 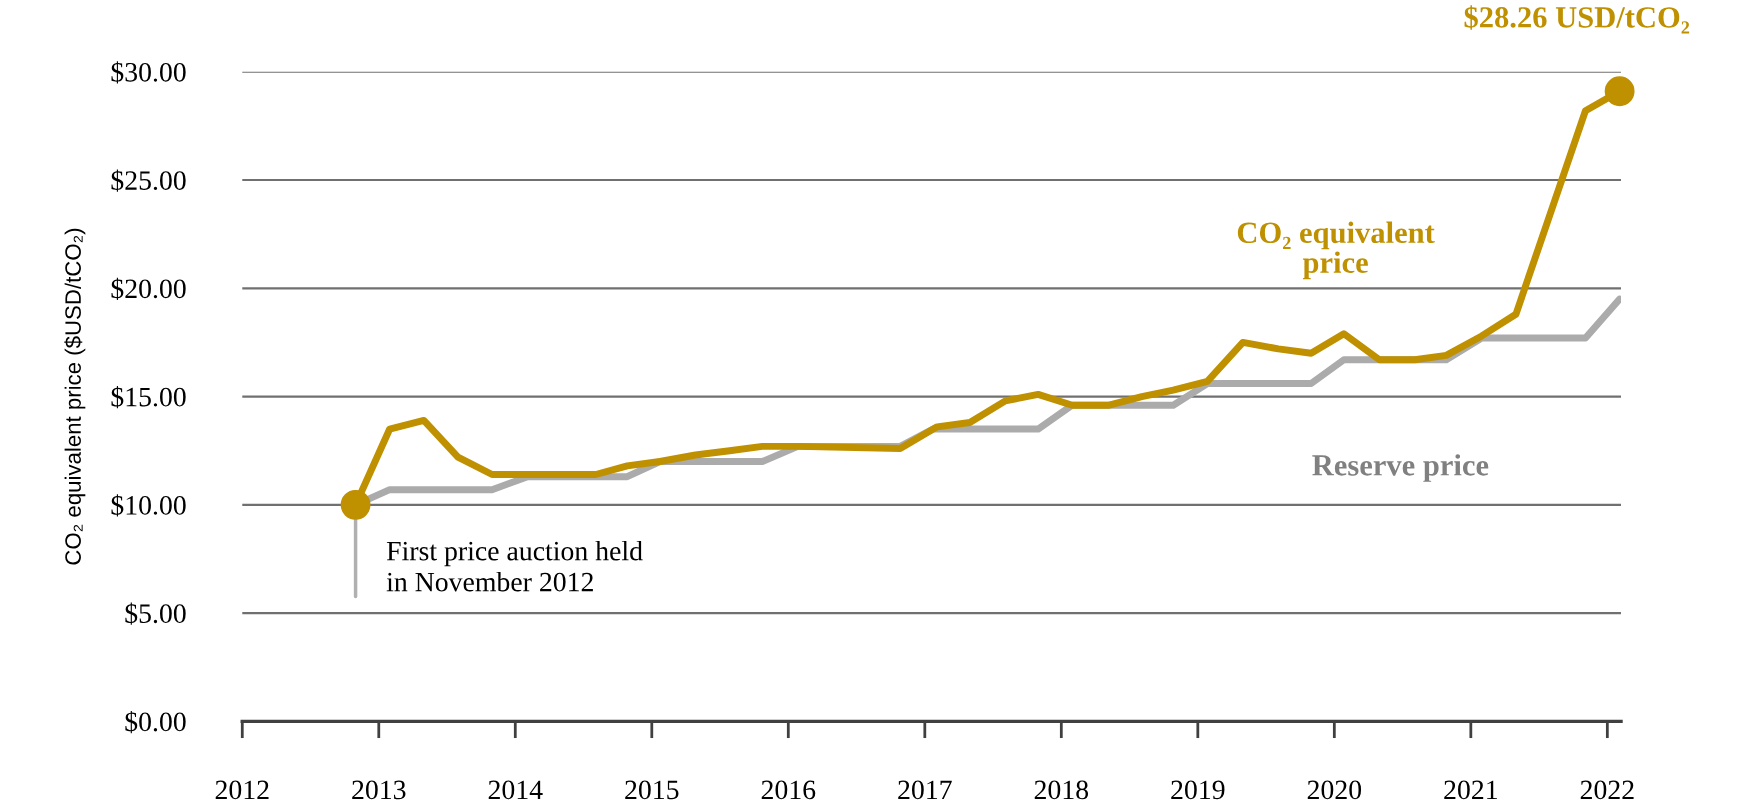 What do you see at coordinates (788, 790) in the screenshot?
I see `x-tick-label: 2016` at bounding box center [788, 790].